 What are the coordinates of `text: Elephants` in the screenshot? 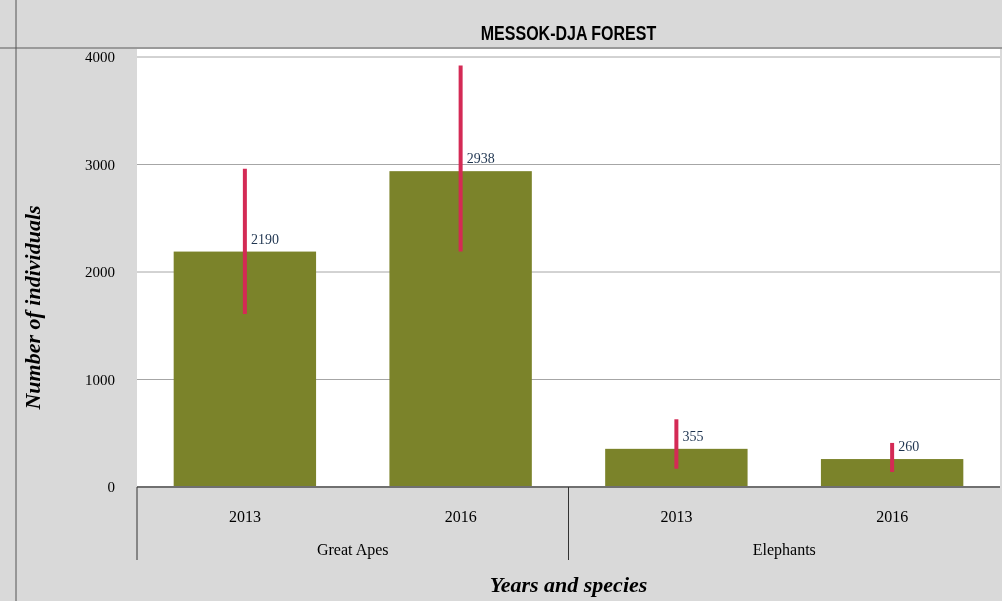 It's located at (784, 550).